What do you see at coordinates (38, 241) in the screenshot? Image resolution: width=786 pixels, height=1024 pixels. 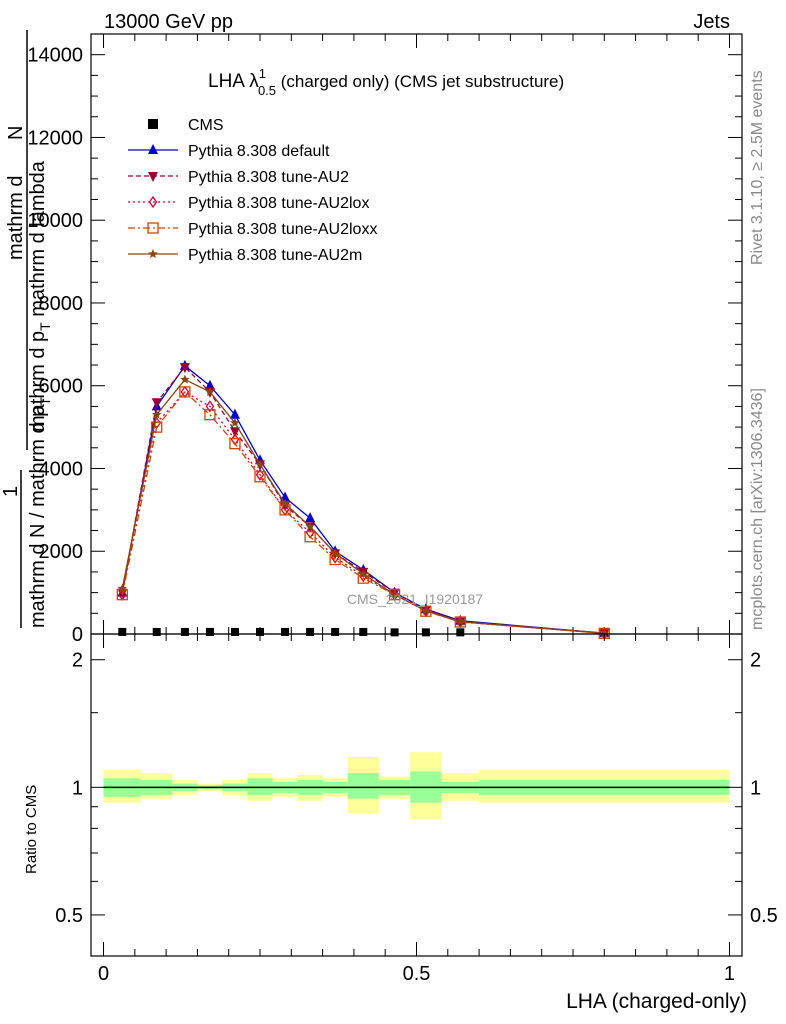 I see `ylabel-den-rest: mathrm d lambda` at bounding box center [38, 241].